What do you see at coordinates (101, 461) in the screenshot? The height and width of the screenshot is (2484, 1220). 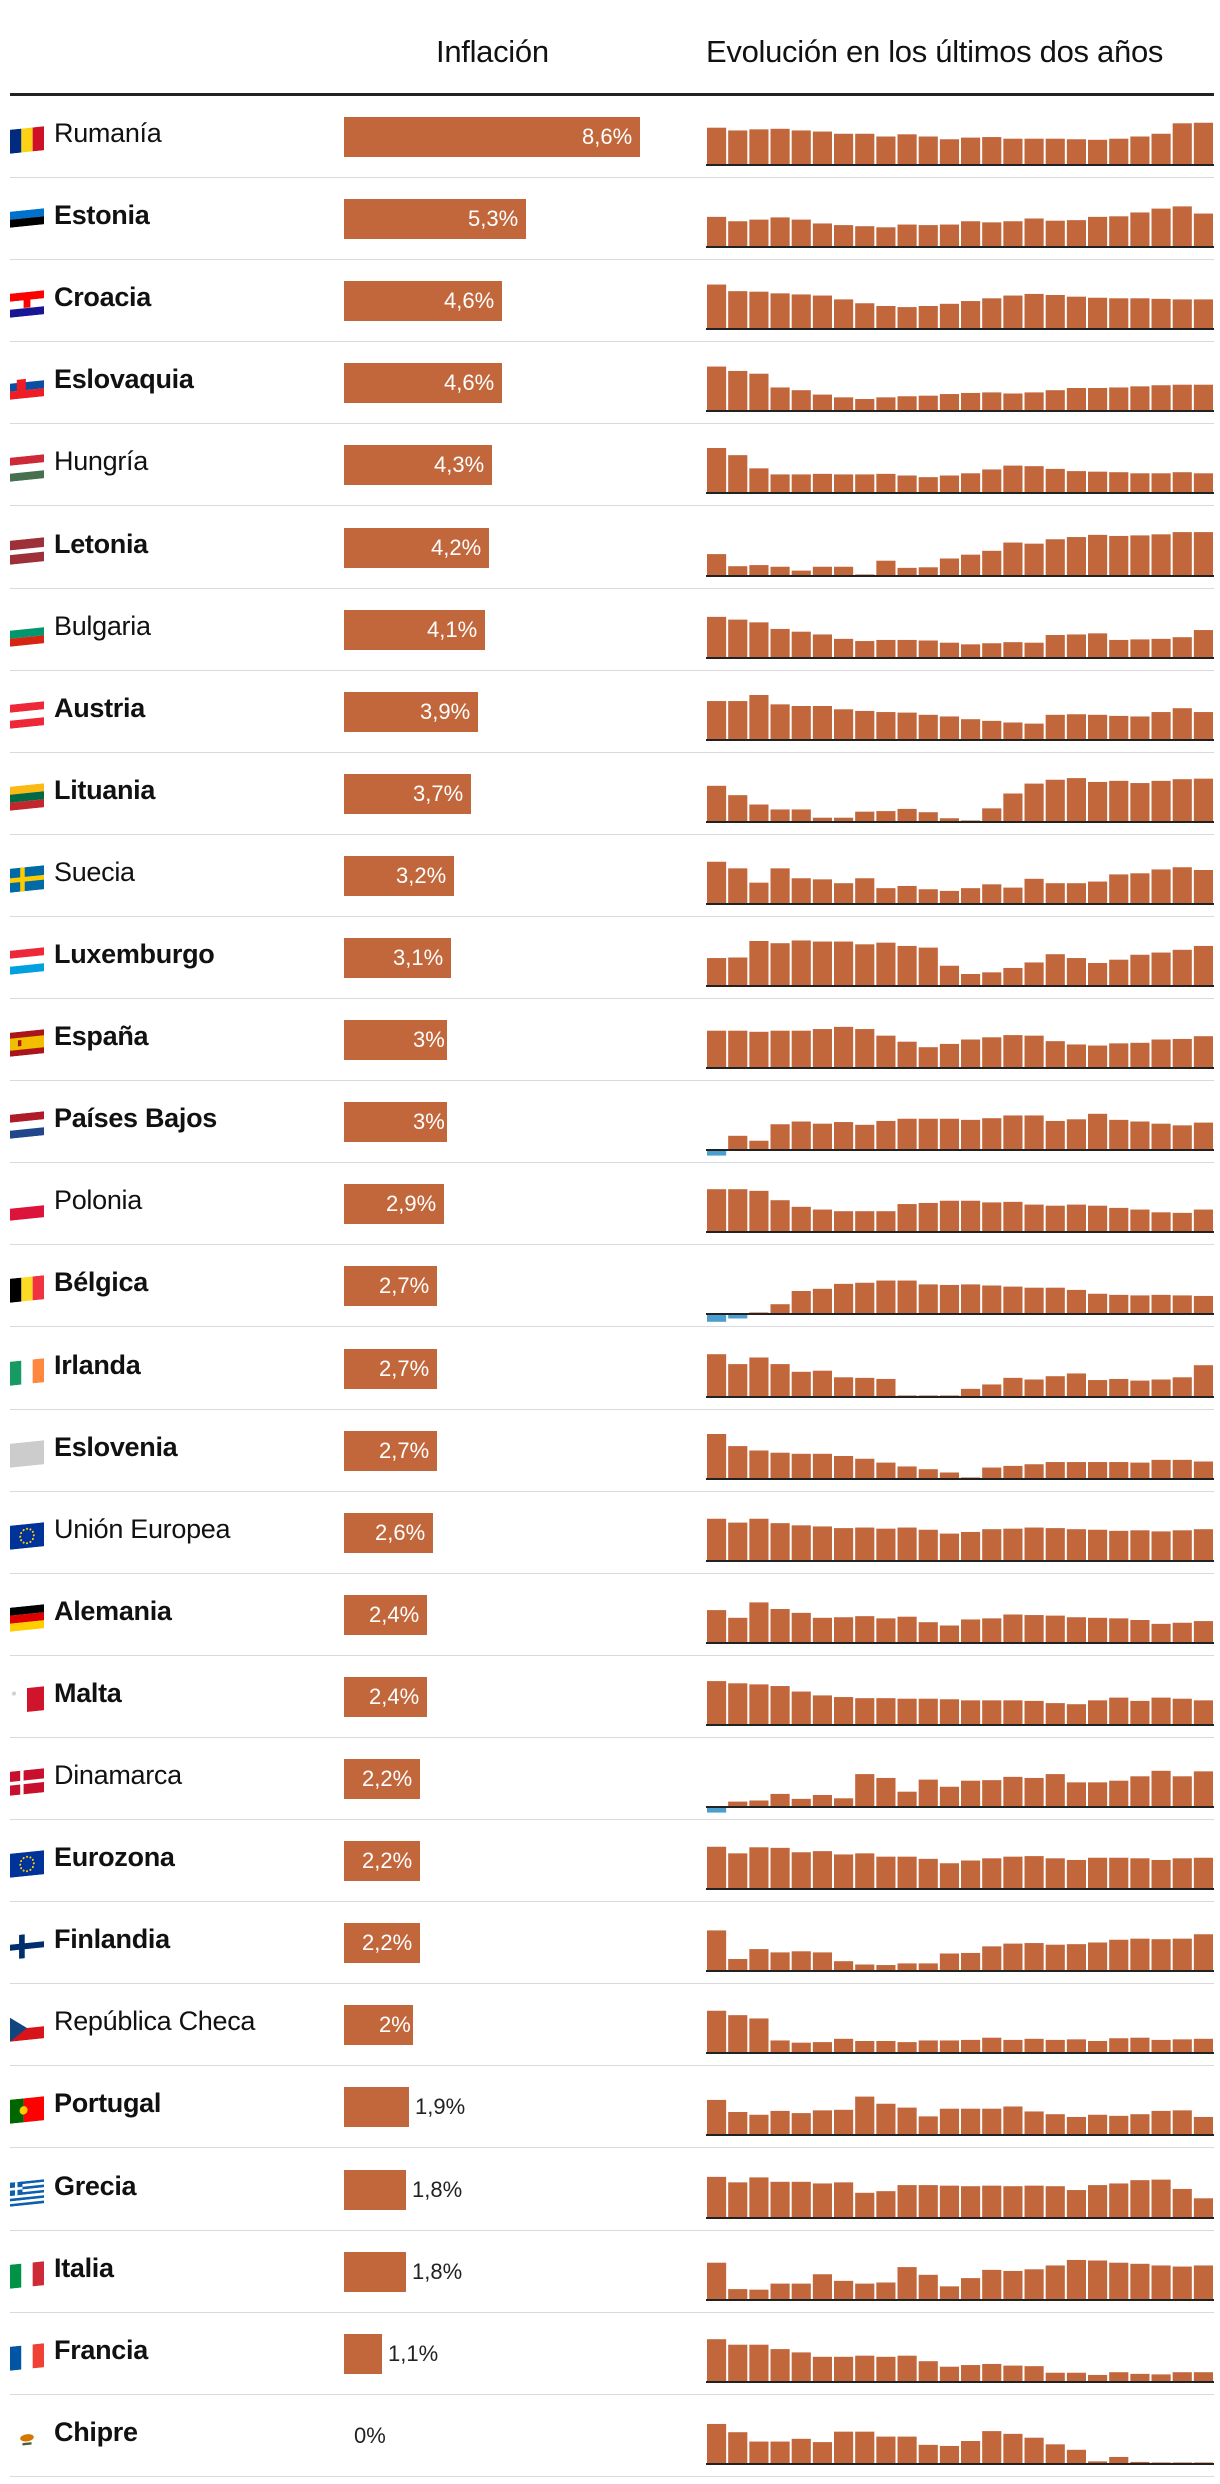 I see `country-name: Hungría` at bounding box center [101, 461].